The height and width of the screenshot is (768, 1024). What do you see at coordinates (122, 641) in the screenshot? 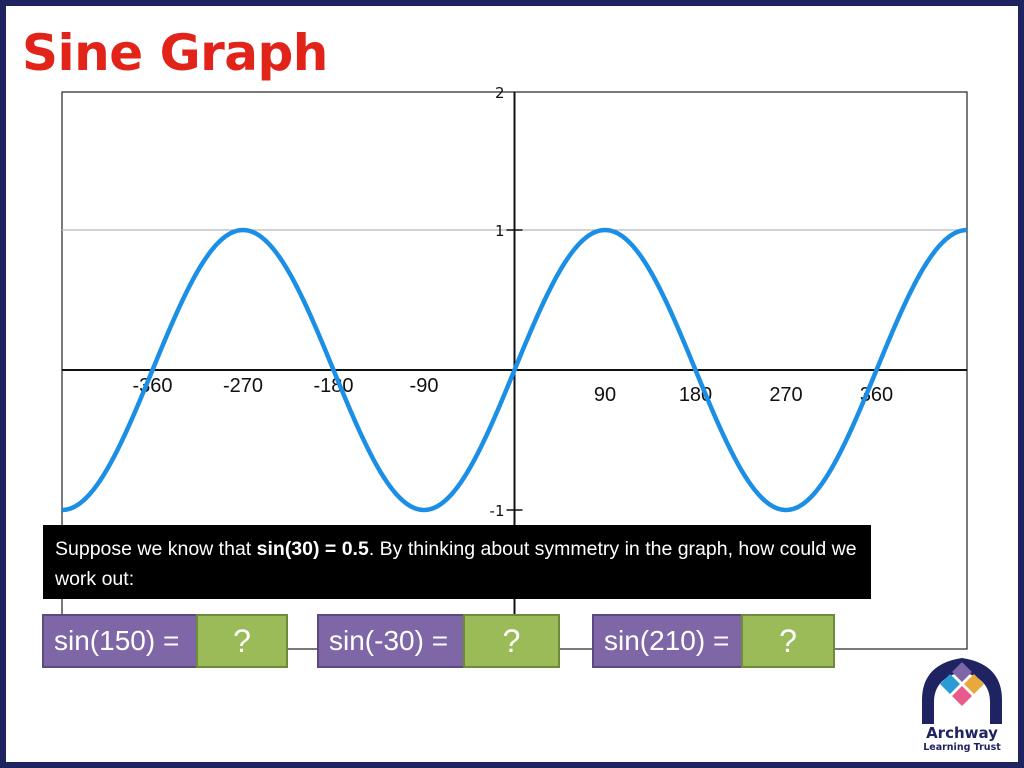
I see `question-label: sin(150) =` at bounding box center [122, 641].